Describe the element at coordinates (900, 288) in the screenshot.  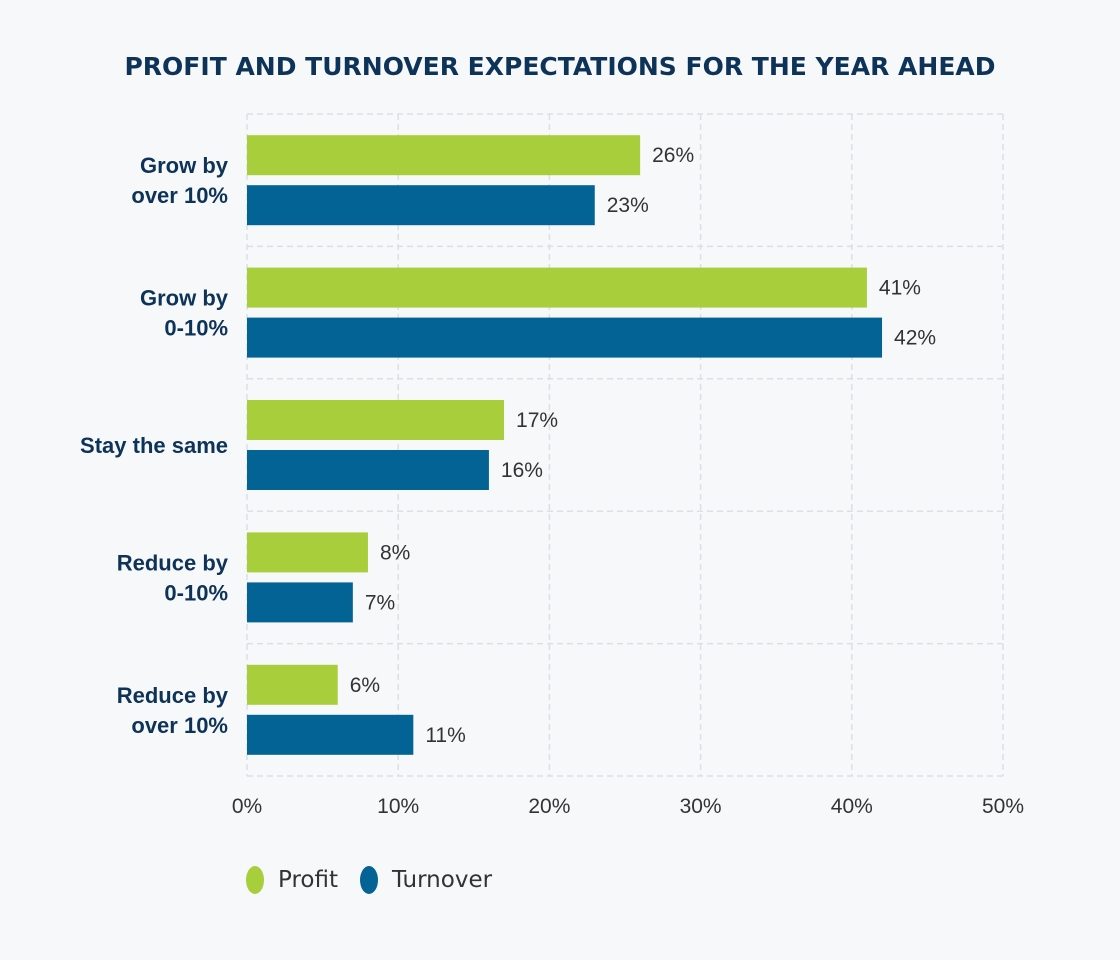
I see `data-label: 41%` at that location.